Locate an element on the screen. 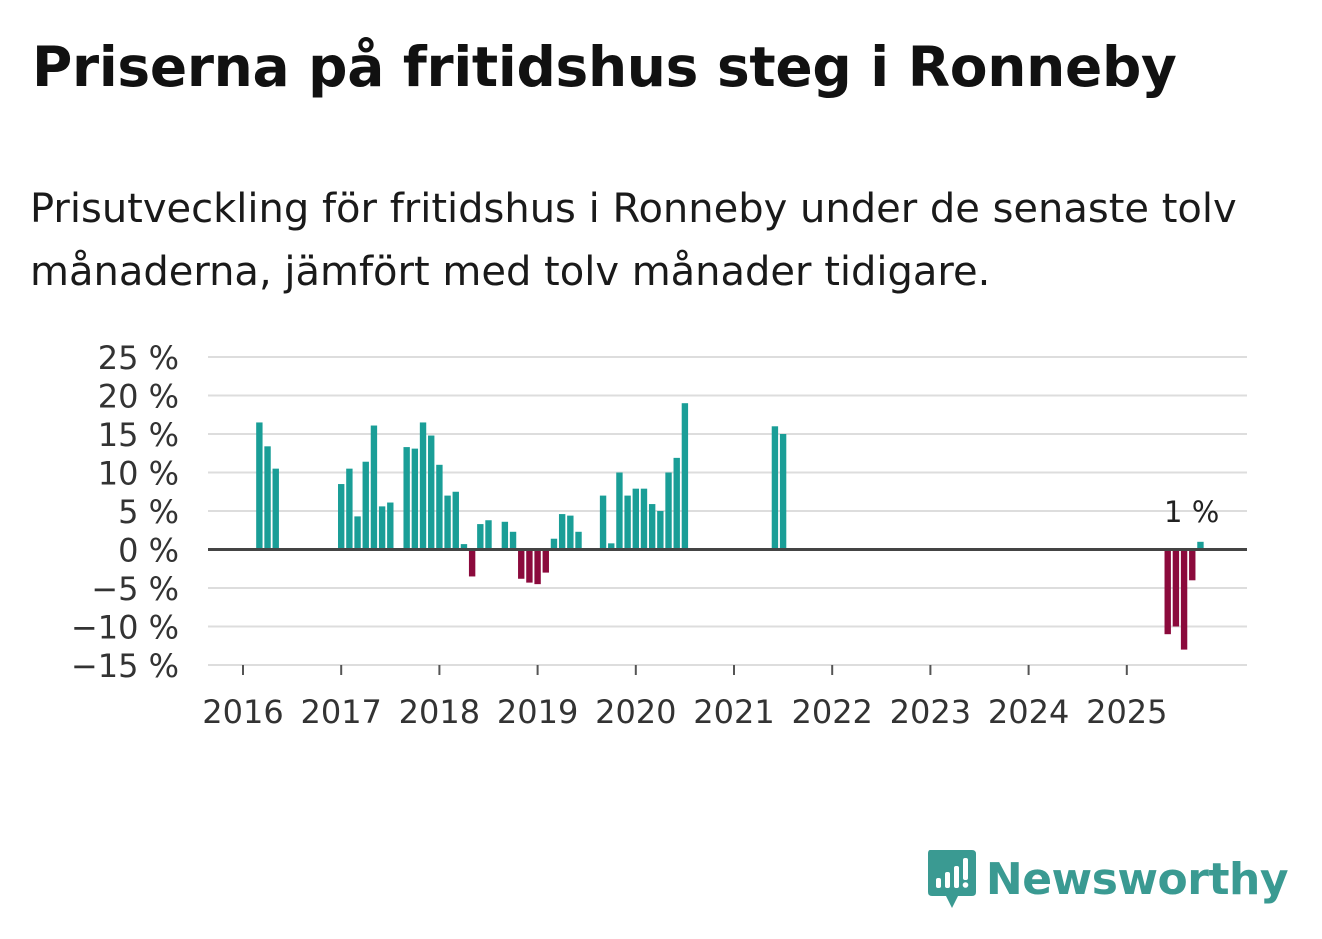 The width and height of the screenshot is (1322, 939). x-tick-label: 2023 is located at coordinates (930, 712).